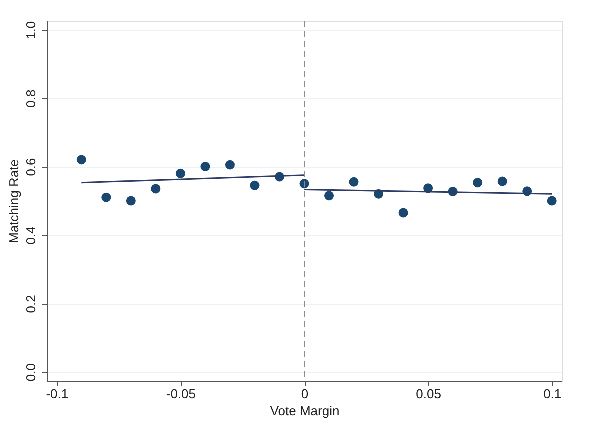  What do you see at coordinates (31, 167) in the screenshot?
I see `y-tick-label: 0.6` at bounding box center [31, 167].